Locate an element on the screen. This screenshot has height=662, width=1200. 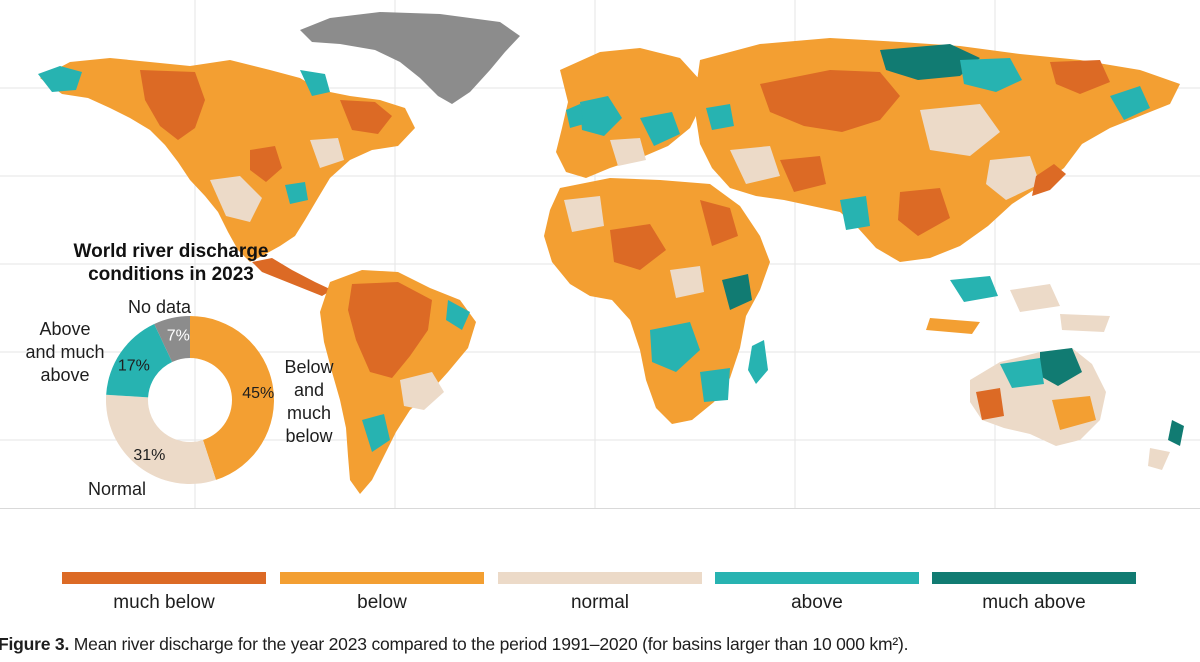
donut-segment-normal is located at coordinates (161, 439).